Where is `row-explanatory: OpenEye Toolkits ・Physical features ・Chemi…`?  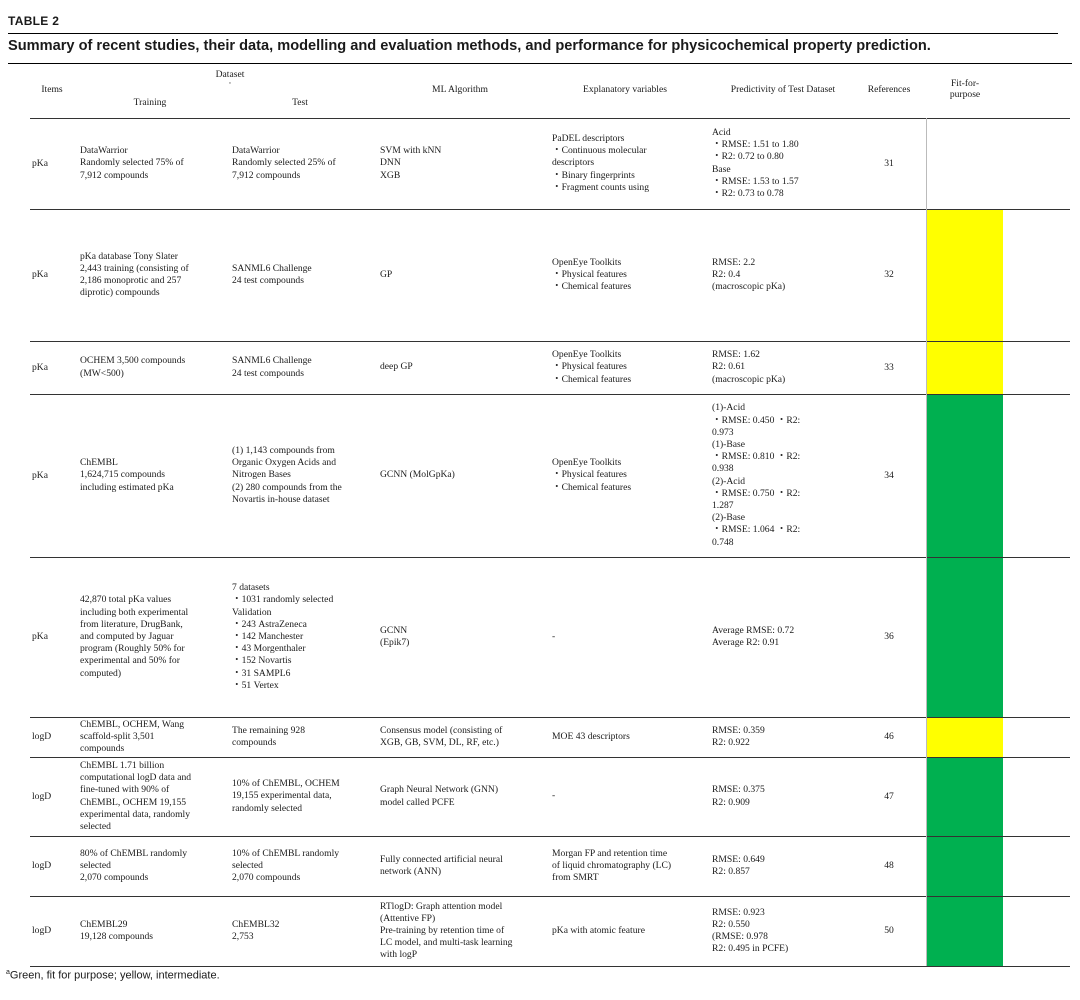 row-explanatory: OpenEye Toolkits ・Physical features ・Chemi… is located at coordinates (632, 367).